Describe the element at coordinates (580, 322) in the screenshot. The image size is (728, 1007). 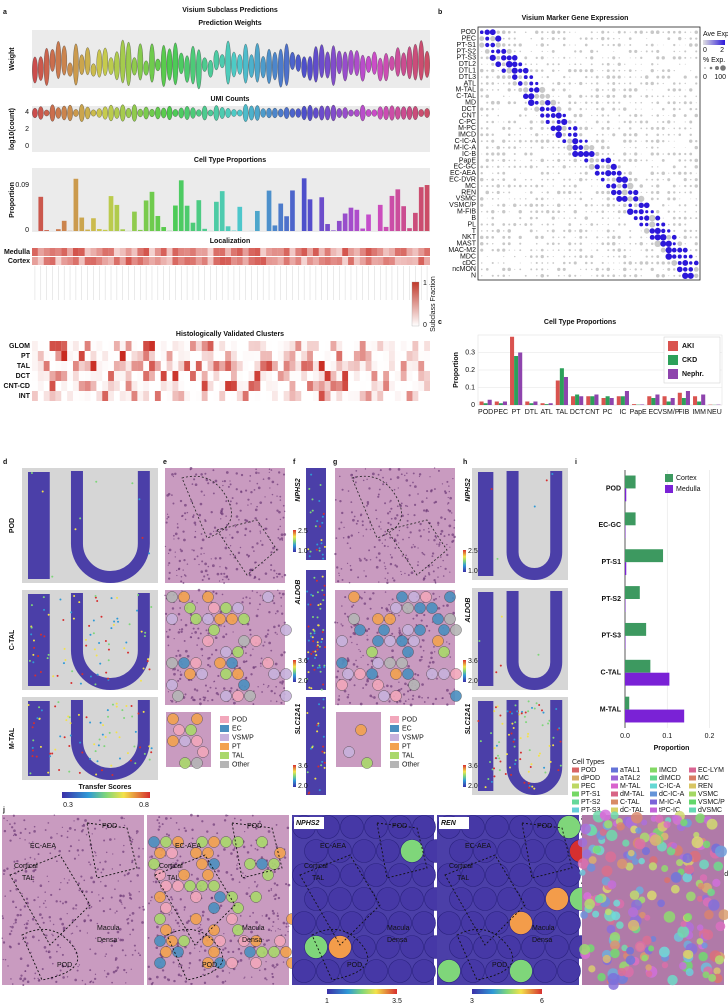
I see `chart-title: Cell Type Proportions` at that location.